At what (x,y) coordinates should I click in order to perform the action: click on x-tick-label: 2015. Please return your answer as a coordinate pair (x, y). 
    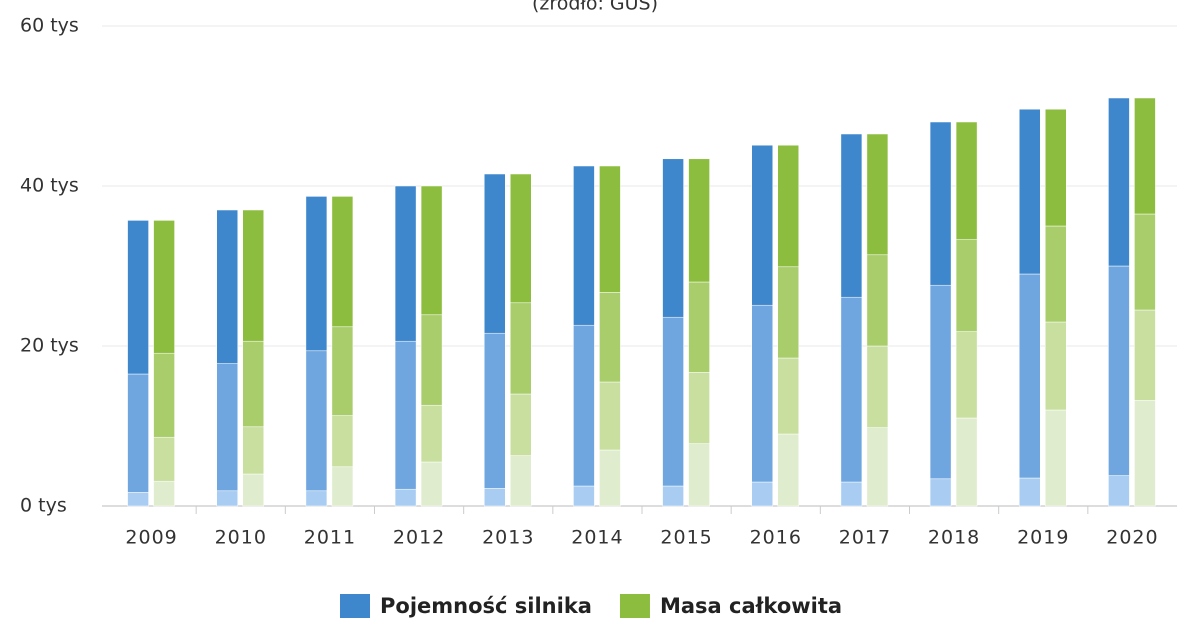
    Looking at the image, I should click on (686, 538).